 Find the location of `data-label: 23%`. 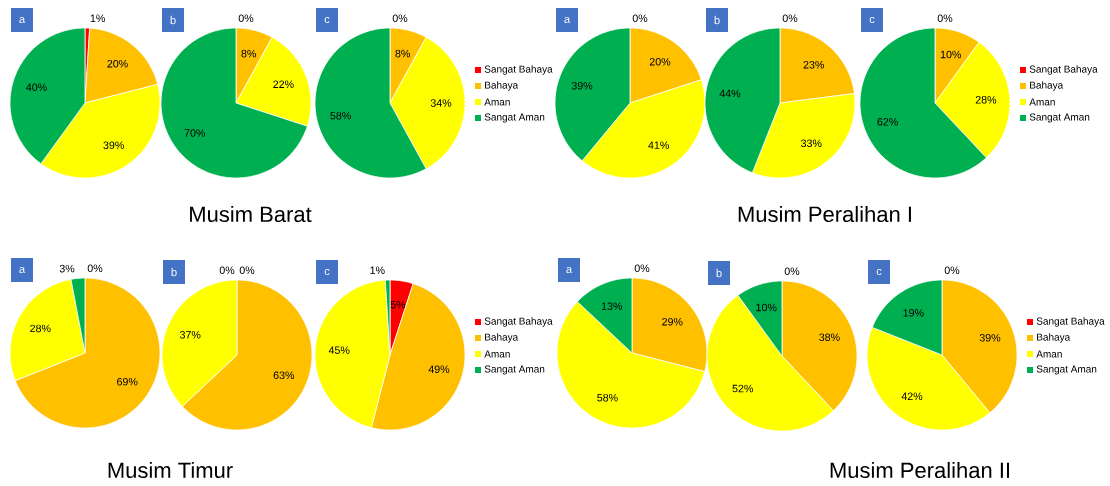

data-label: 23% is located at coordinates (814, 64).